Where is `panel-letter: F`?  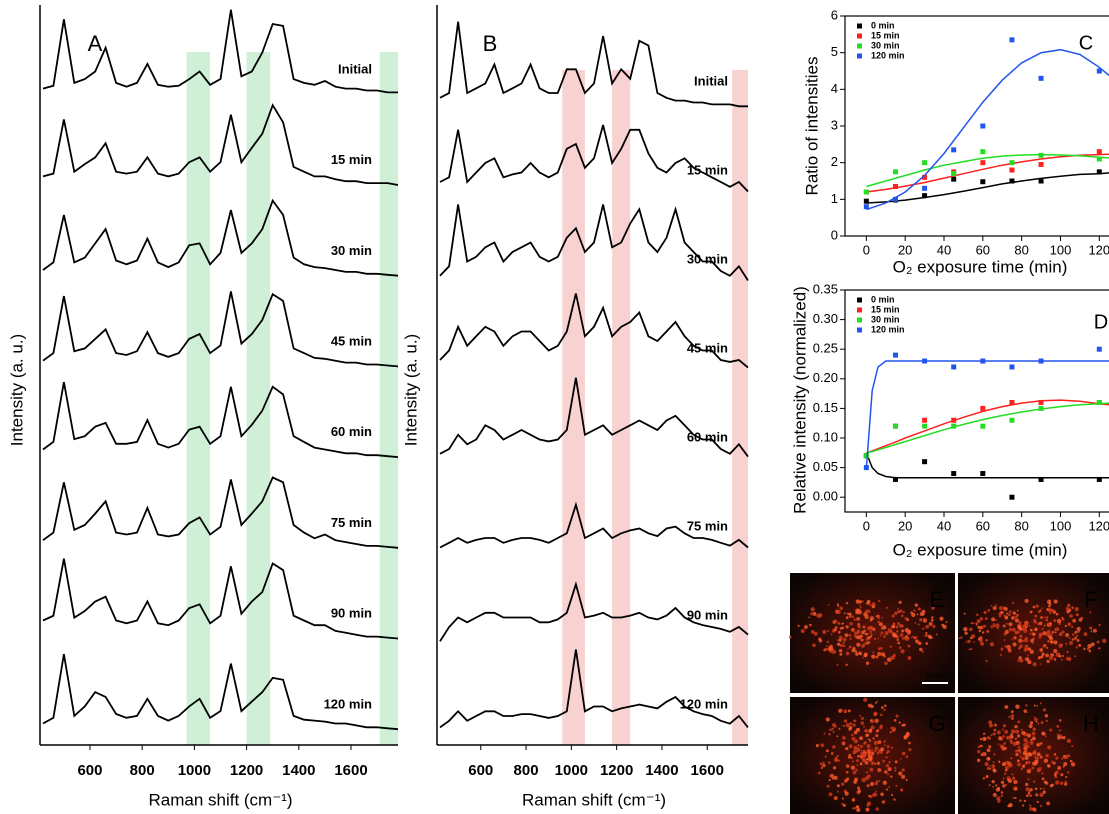
panel-letter: F is located at coordinates (1090, 599).